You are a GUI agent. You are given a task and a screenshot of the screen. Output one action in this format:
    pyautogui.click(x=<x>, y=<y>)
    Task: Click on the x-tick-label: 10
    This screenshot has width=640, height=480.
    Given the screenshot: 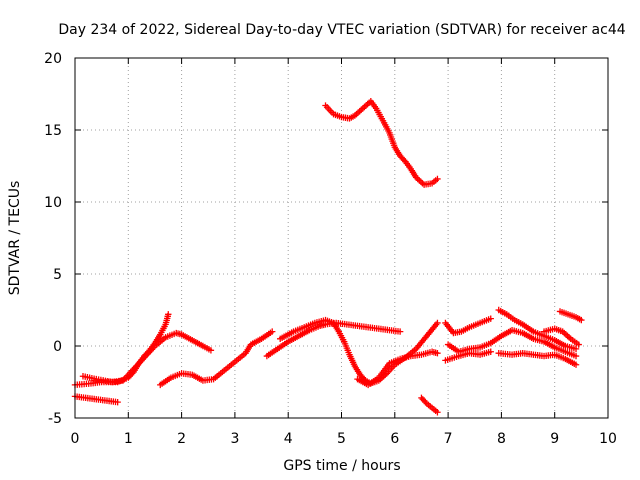 What is the action you would take?
    pyautogui.click(x=608, y=439)
    